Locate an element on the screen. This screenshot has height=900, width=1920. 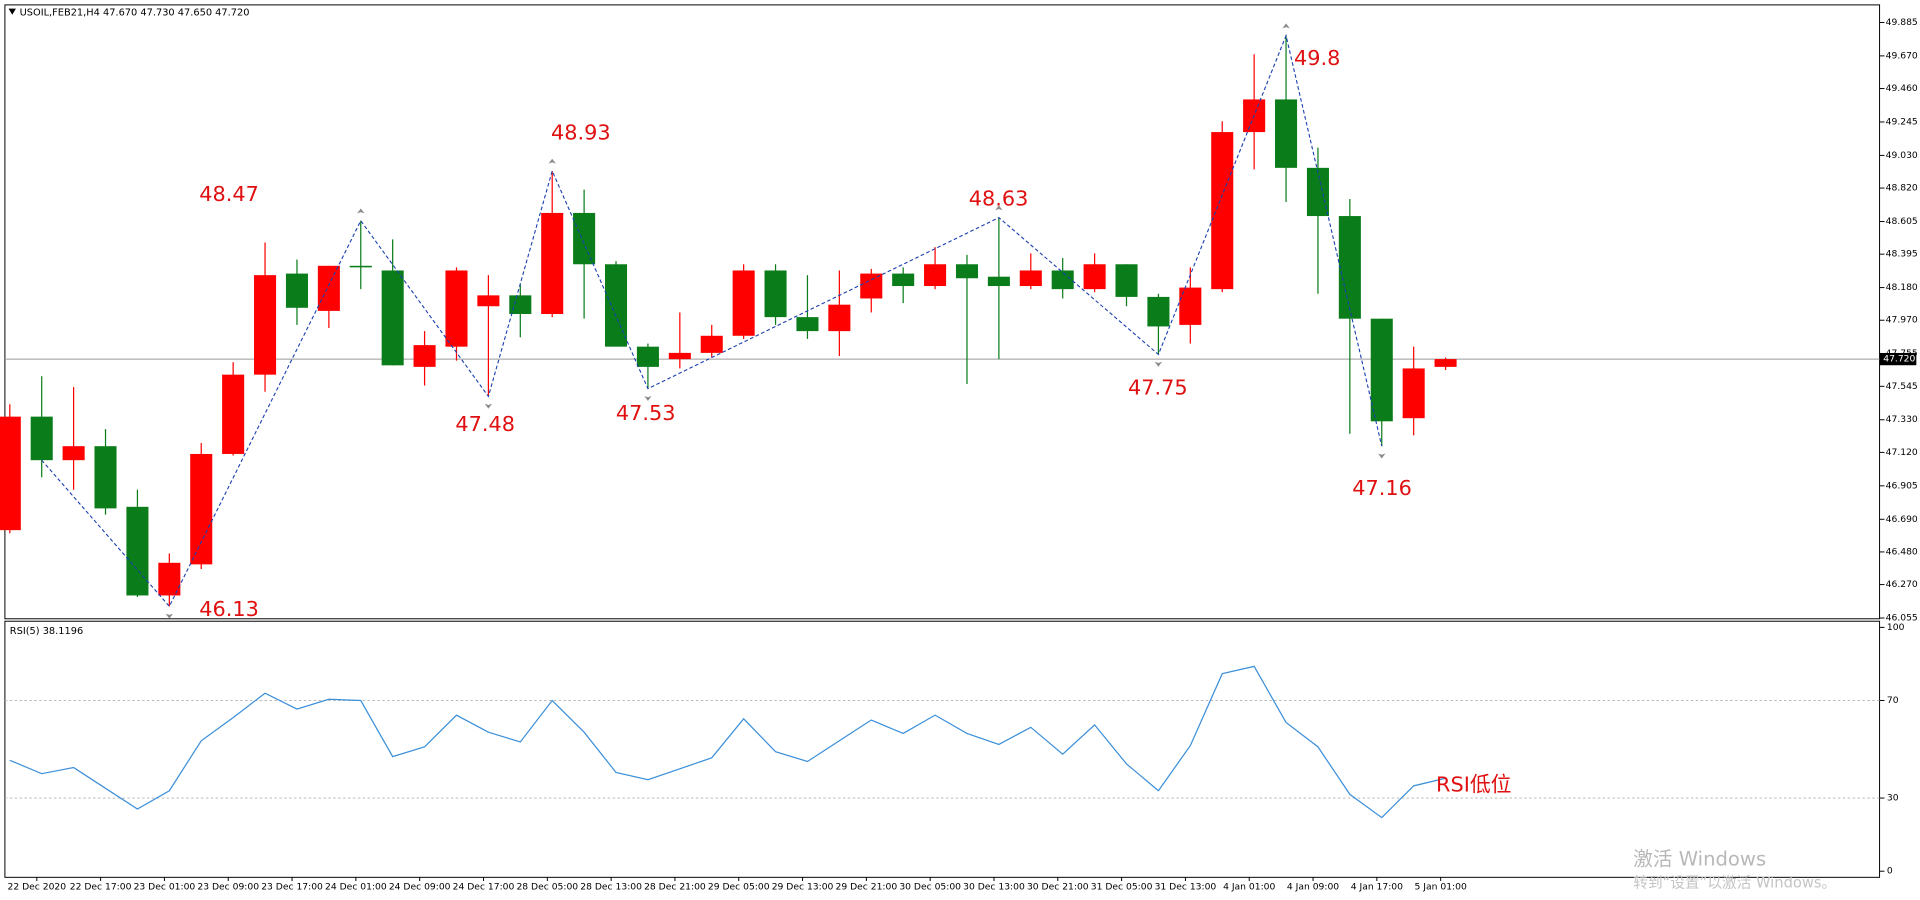
x-tick-label: 22 Dec 17:00 is located at coordinates (101, 887).